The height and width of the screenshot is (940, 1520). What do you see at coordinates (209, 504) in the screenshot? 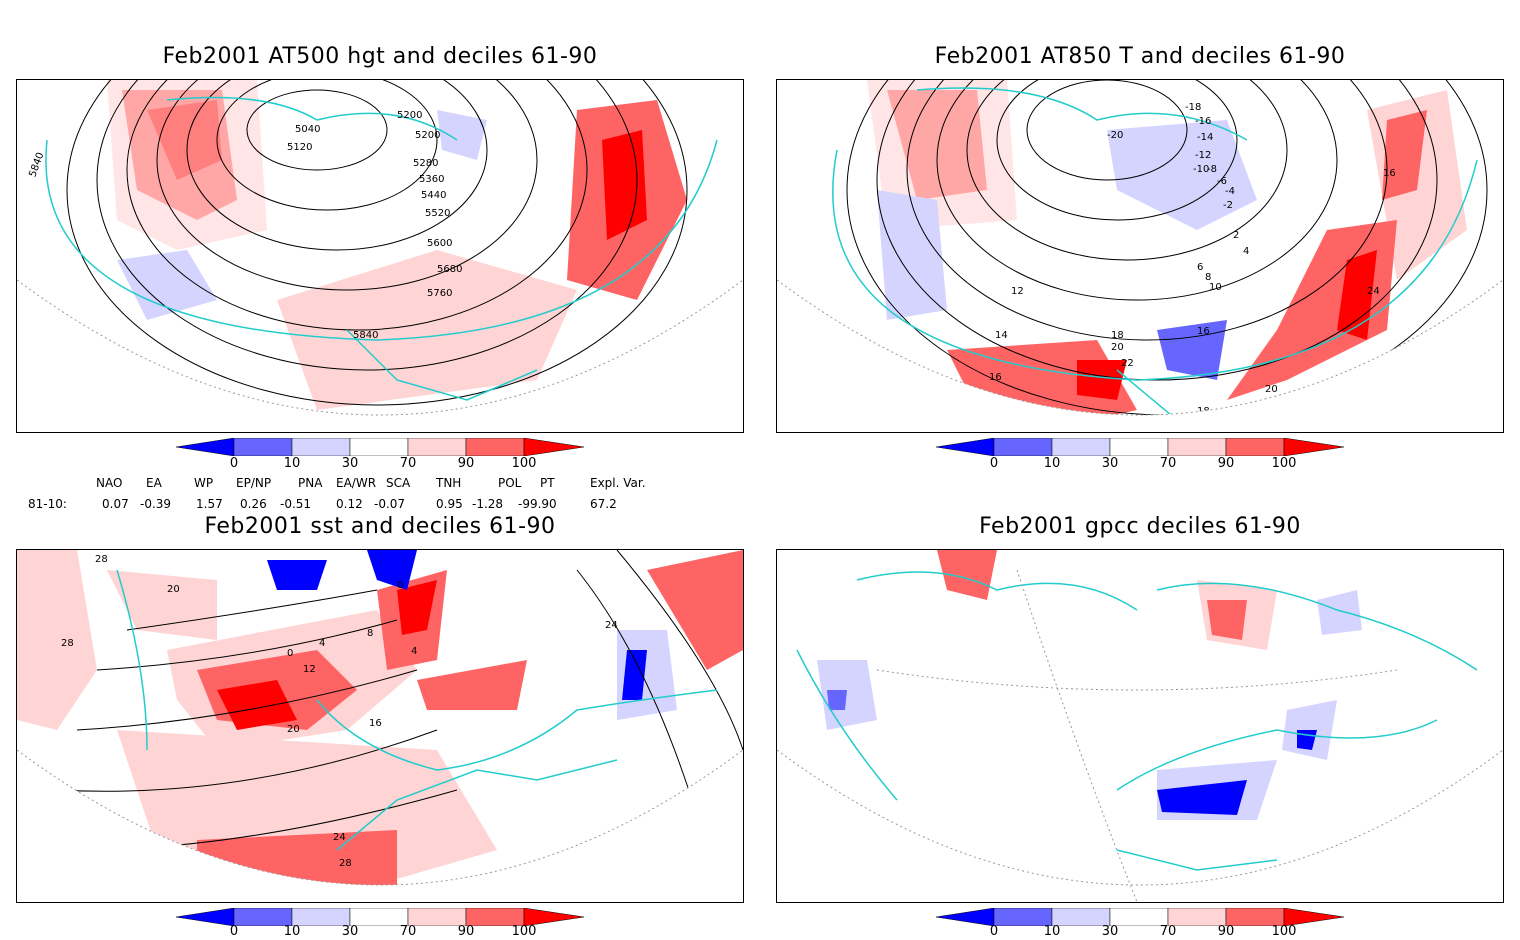
I see `index-value: 1.57` at bounding box center [209, 504].